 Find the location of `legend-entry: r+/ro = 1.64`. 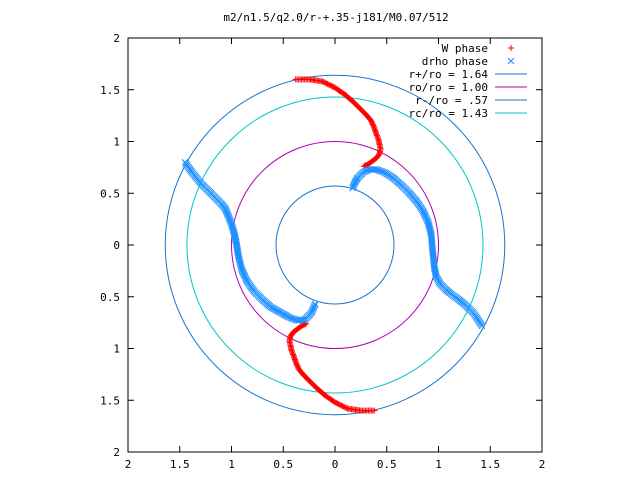

legend-entry: r+/ro = 1.64 is located at coordinates (468, 74).